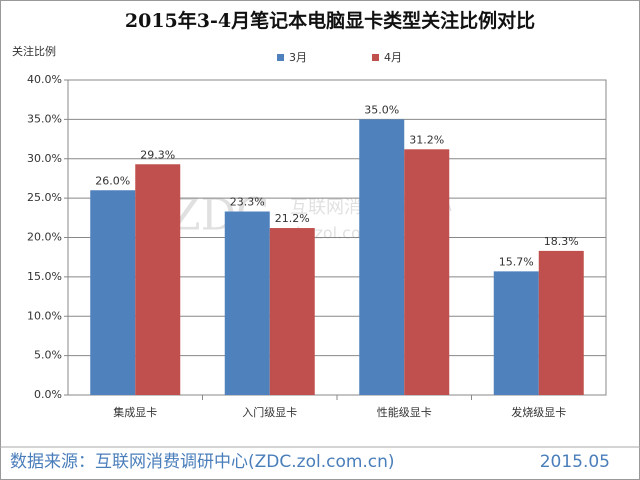 The image size is (640, 480). What do you see at coordinates (202, 462) in the screenshot?
I see `source: 数据来源：互联网消费调研中心(ZDC.zol.com.cn)` at bounding box center [202, 462].